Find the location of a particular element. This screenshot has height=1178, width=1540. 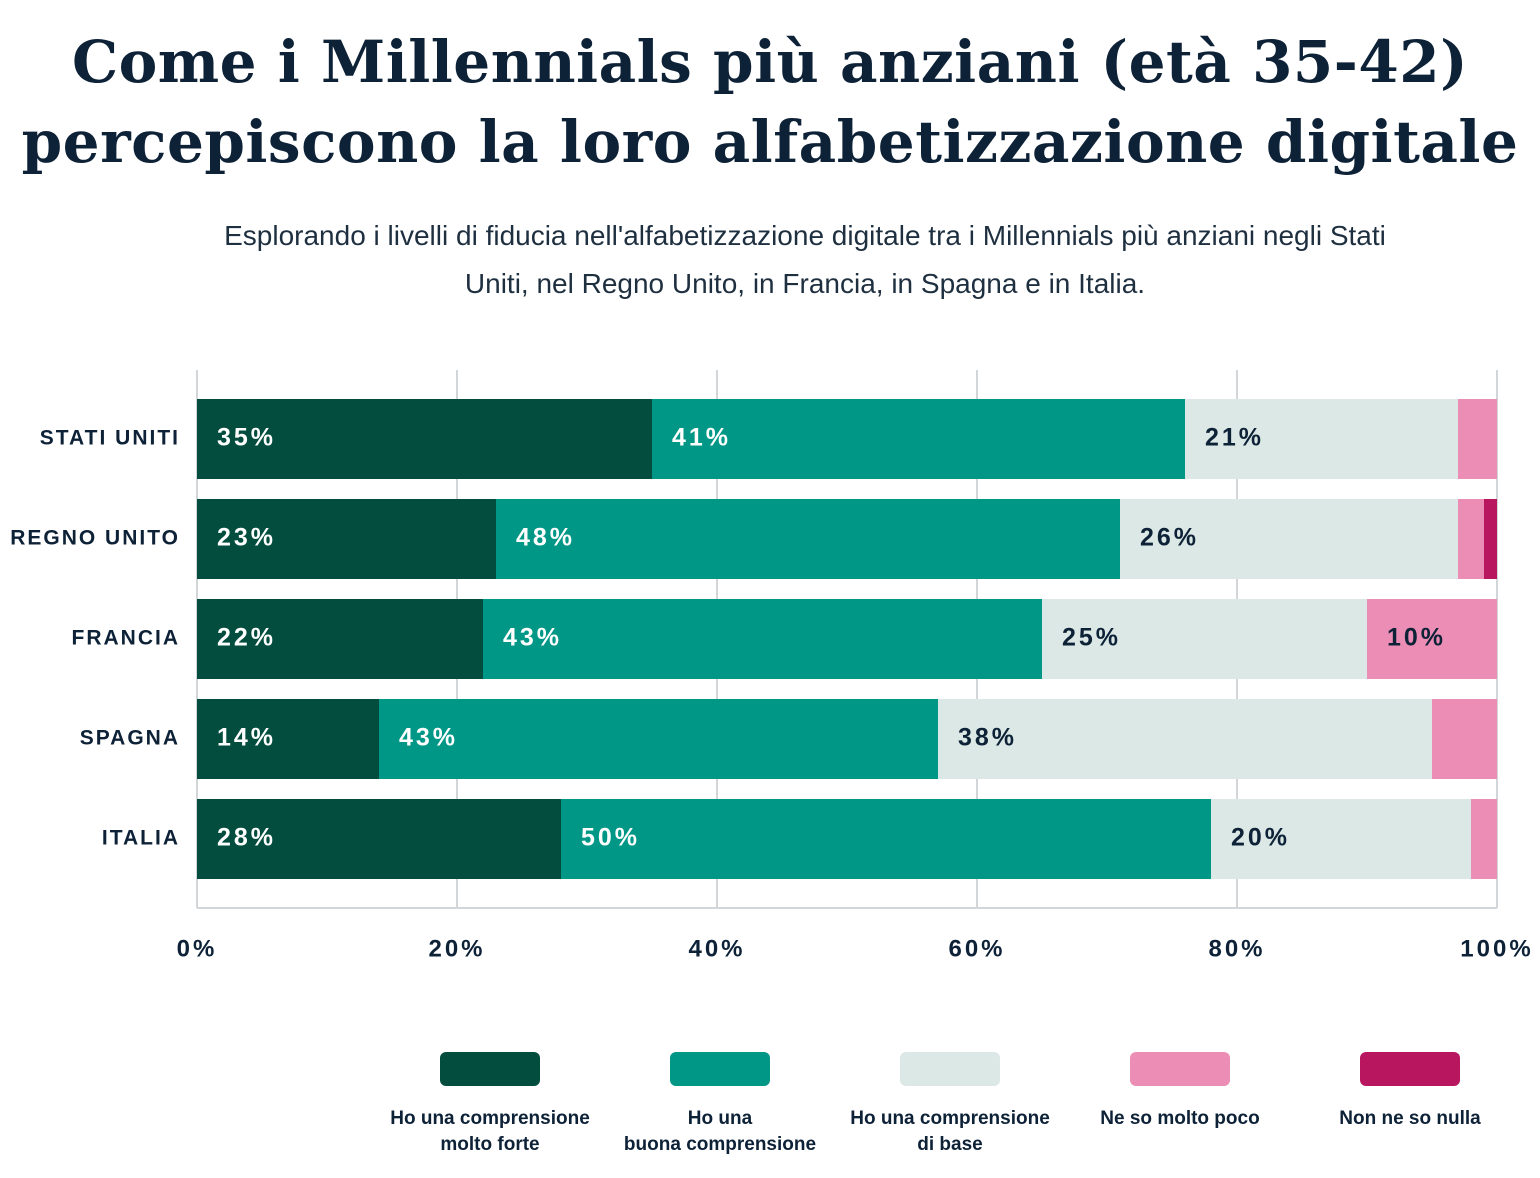

value-label: 35% is located at coordinates (246, 438).